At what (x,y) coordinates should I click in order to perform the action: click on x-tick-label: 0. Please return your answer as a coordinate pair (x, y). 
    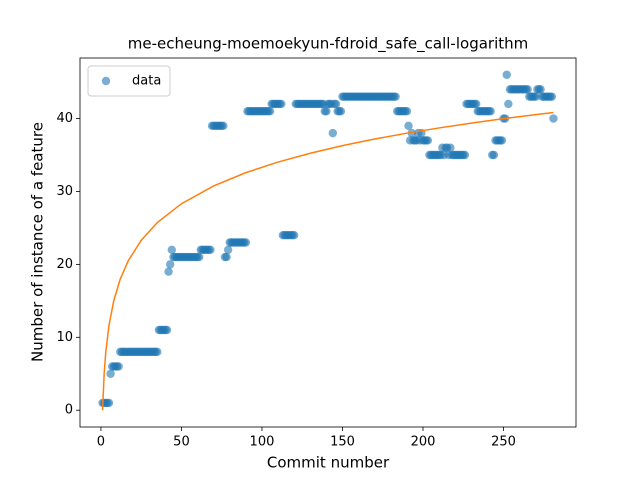
    Looking at the image, I should click on (101, 442).